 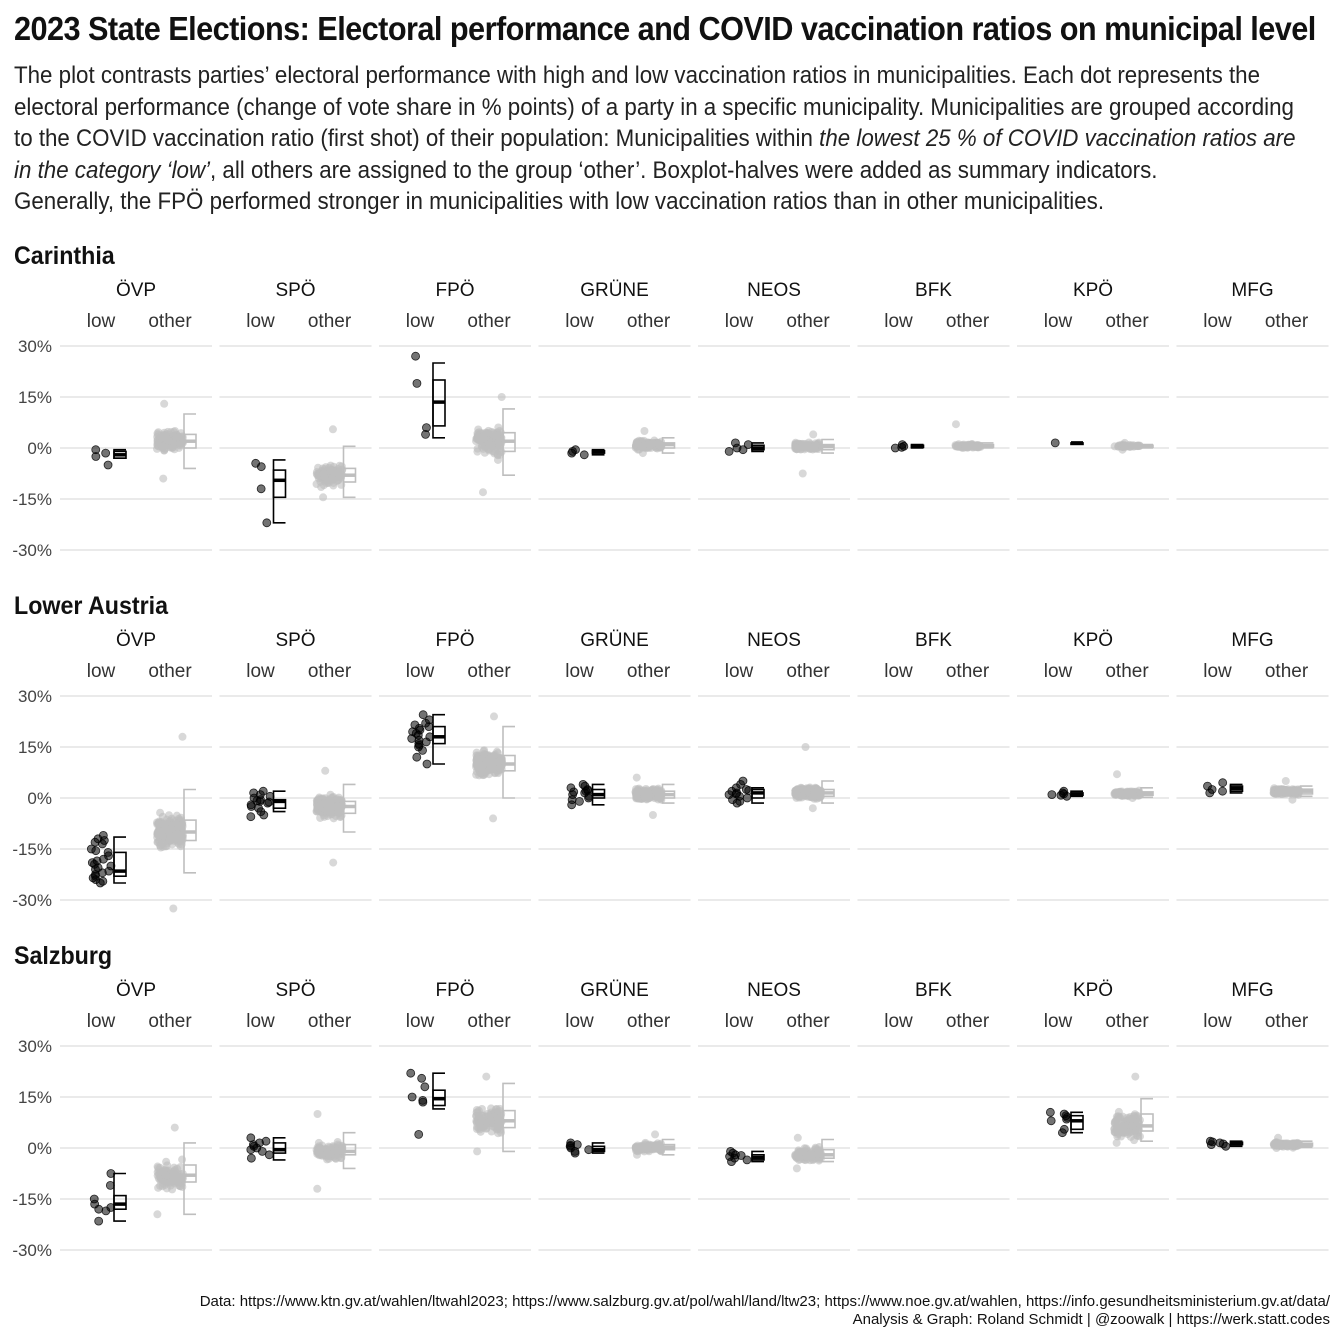 What do you see at coordinates (35, 696) in the screenshot?
I see `y-tick-label: 30%` at bounding box center [35, 696].